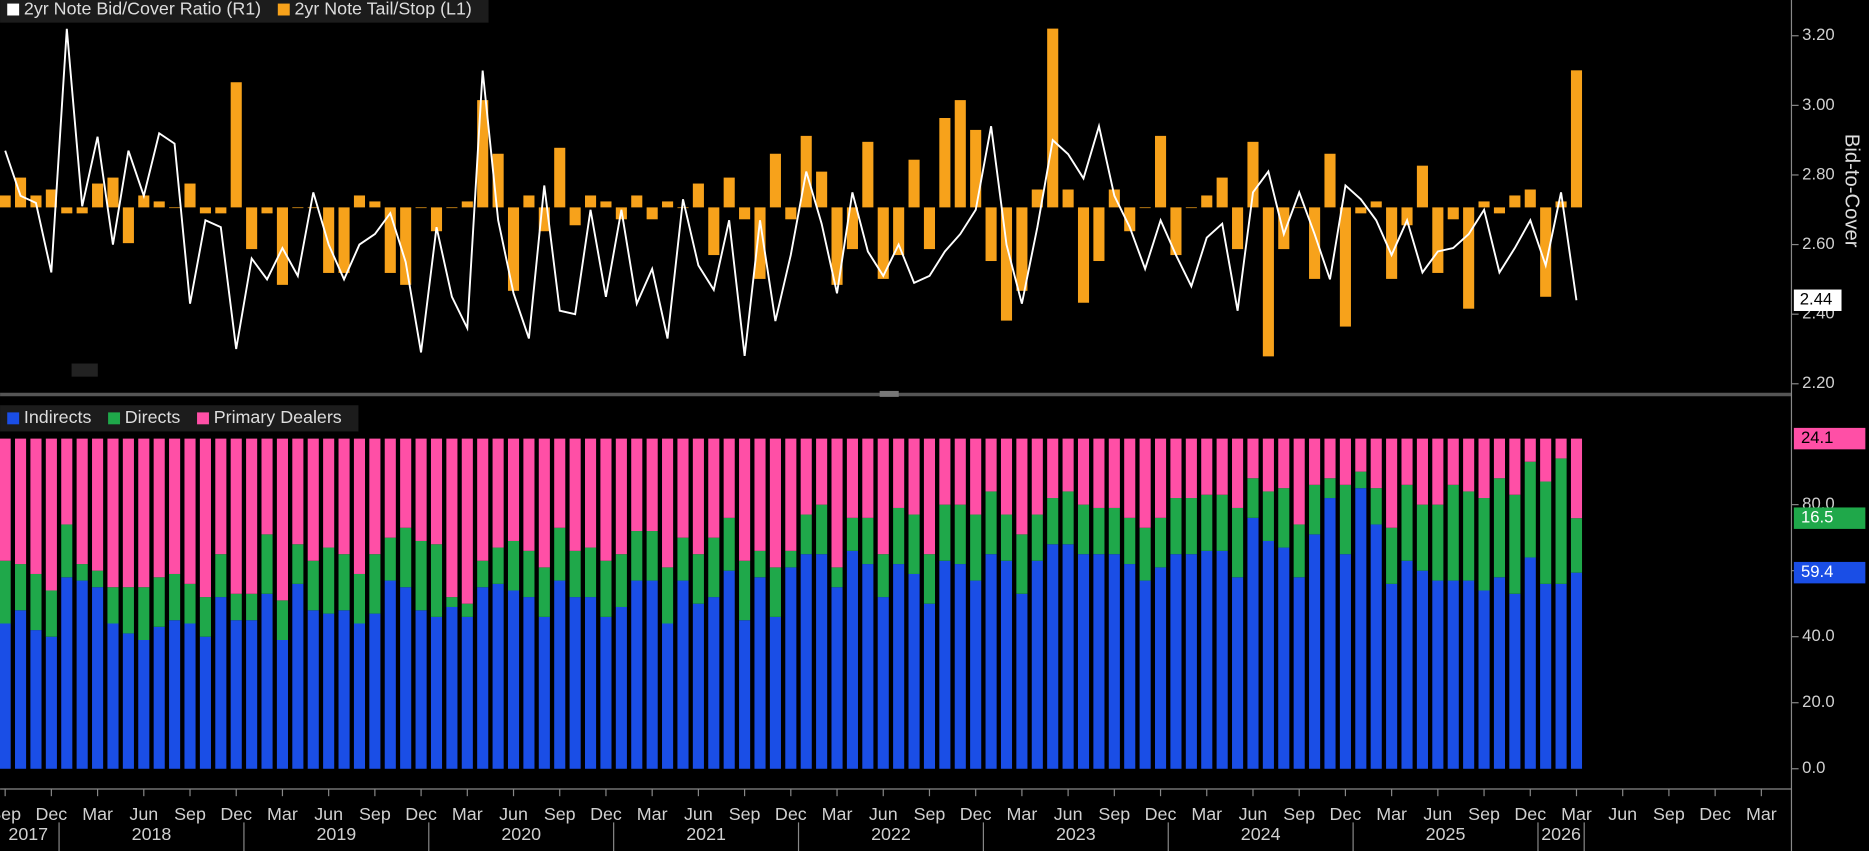 The width and height of the screenshot is (1869, 851). I want to click on last-value-label: 59.4, so click(1817, 571).